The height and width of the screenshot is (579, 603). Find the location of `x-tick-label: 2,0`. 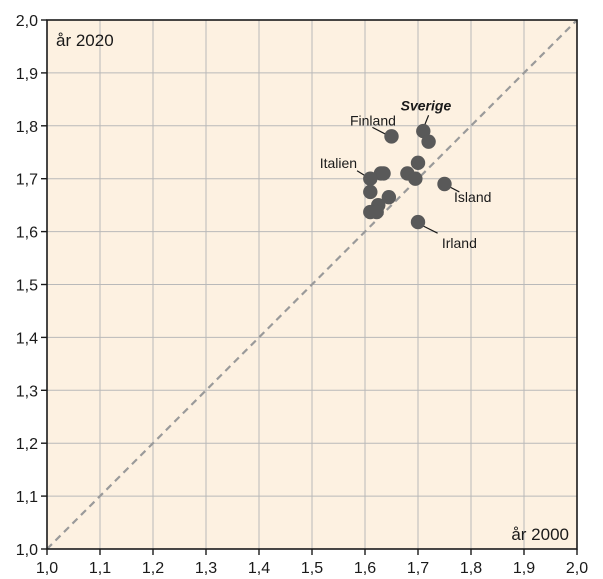

x-tick-label: 2,0 is located at coordinates (577, 568).